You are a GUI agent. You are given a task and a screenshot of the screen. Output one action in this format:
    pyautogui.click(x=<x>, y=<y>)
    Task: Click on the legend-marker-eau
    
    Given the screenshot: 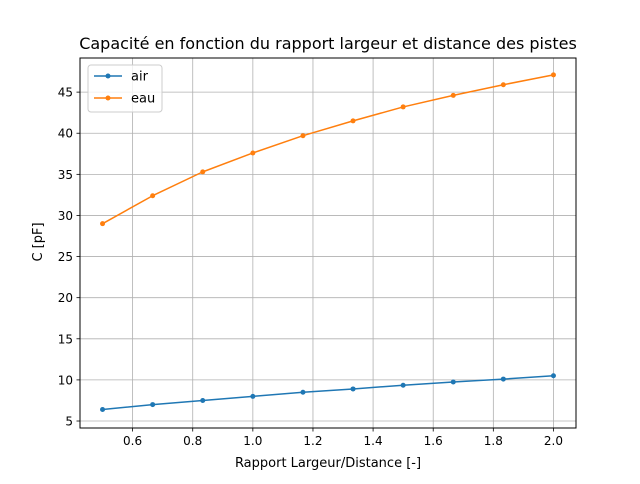 What is the action you would take?
    pyautogui.click(x=108, y=98)
    